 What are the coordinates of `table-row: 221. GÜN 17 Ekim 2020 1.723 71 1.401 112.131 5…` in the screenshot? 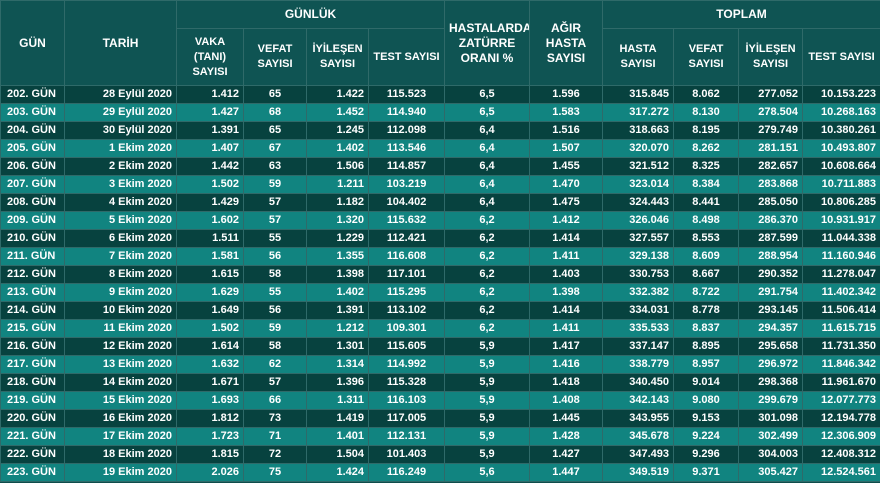 It's located at (440, 436).